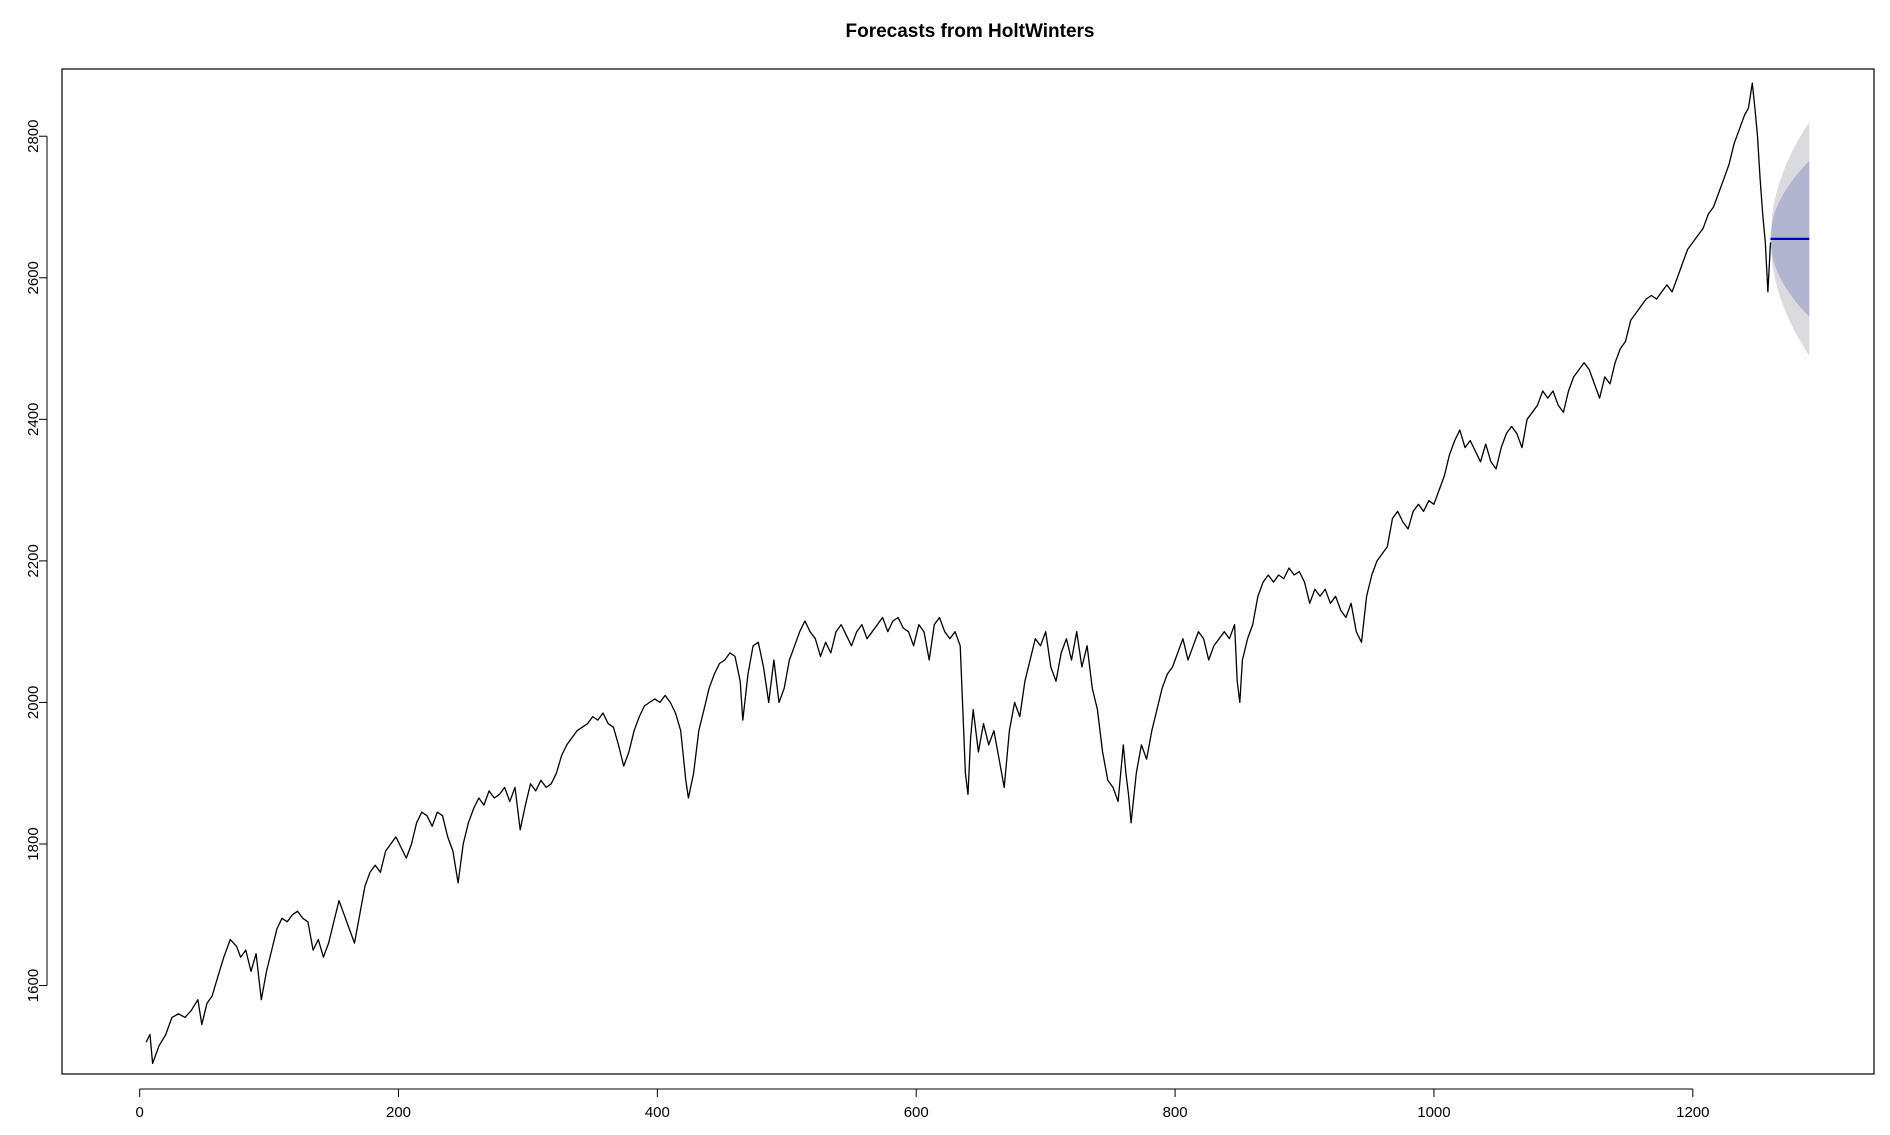 The width and height of the screenshot is (1890, 1135). What do you see at coordinates (1433, 1112) in the screenshot?
I see `x-tick-label: 1000` at bounding box center [1433, 1112].